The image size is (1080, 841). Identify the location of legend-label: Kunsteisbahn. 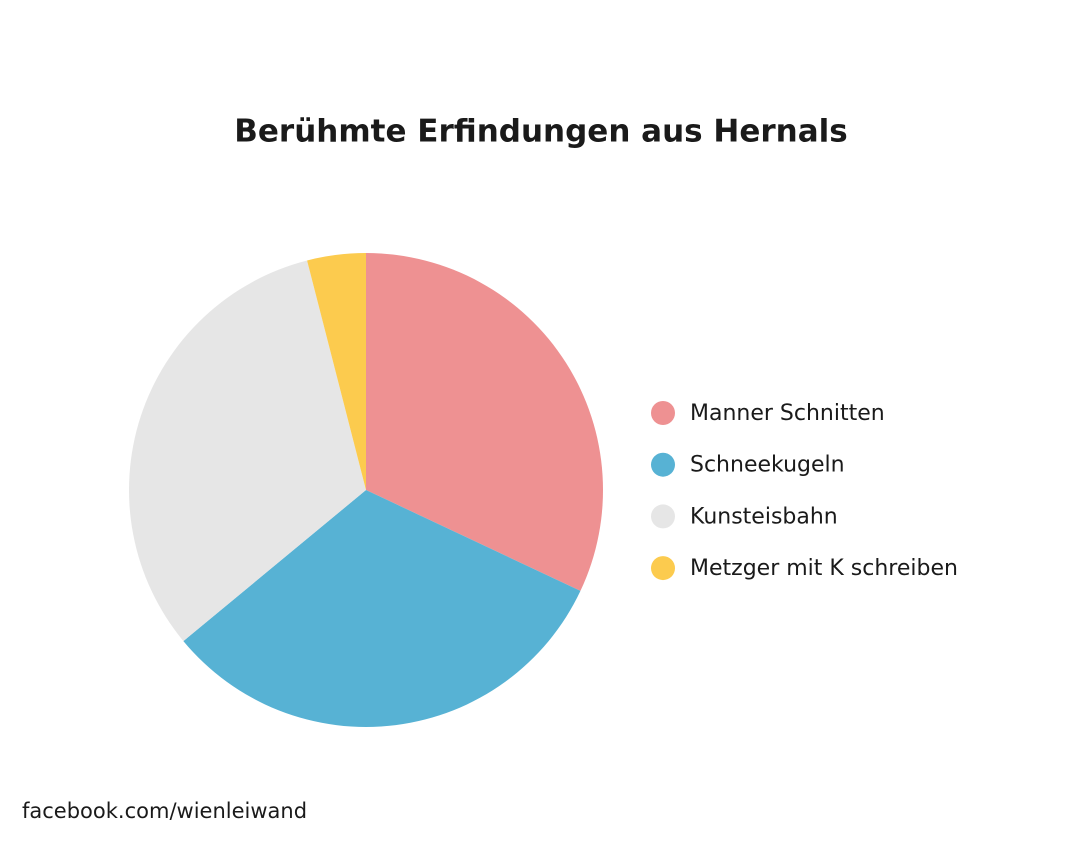
(764, 516).